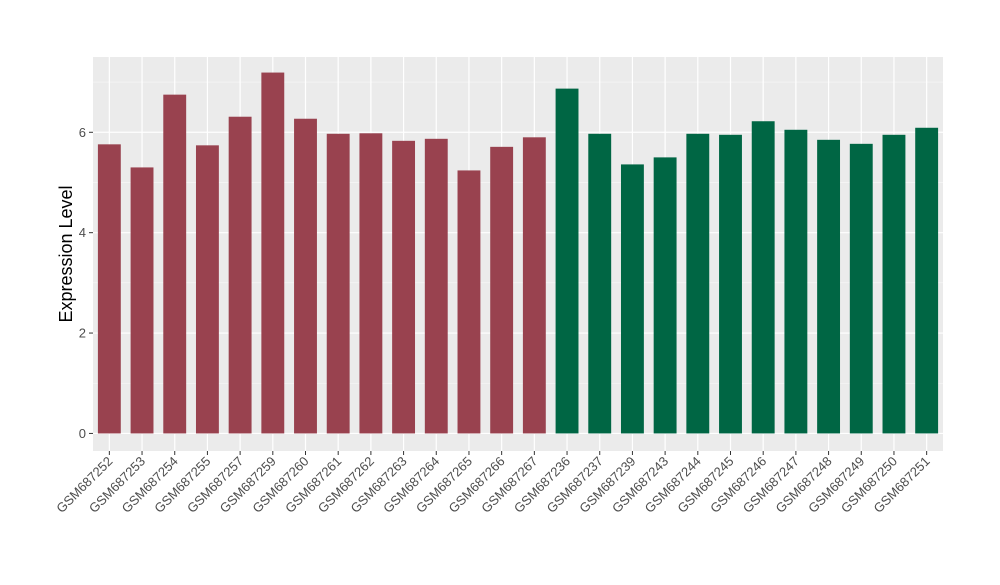 The height and width of the screenshot is (585, 1000). Describe the element at coordinates (86, 283) in the screenshot. I see `y-axis: 0 2 4 6` at that location.